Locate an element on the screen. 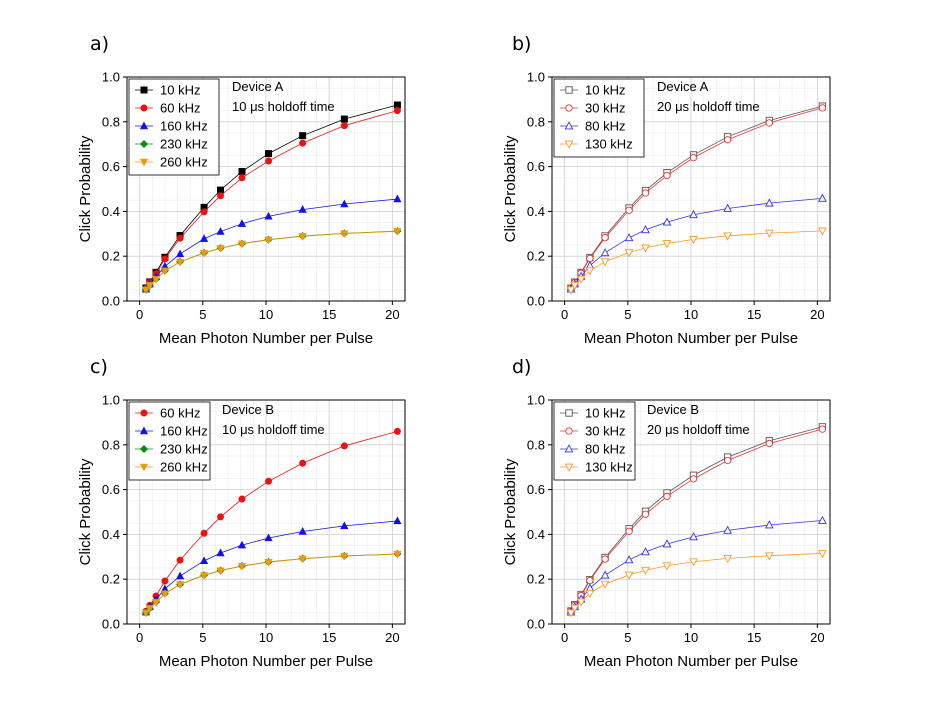 The image size is (936, 702). series-80-khz is located at coordinates (696, 565).